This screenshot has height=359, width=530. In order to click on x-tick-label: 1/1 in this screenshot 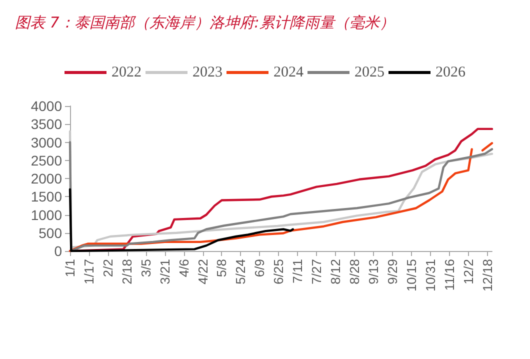, I will do `click(70, 268)`.